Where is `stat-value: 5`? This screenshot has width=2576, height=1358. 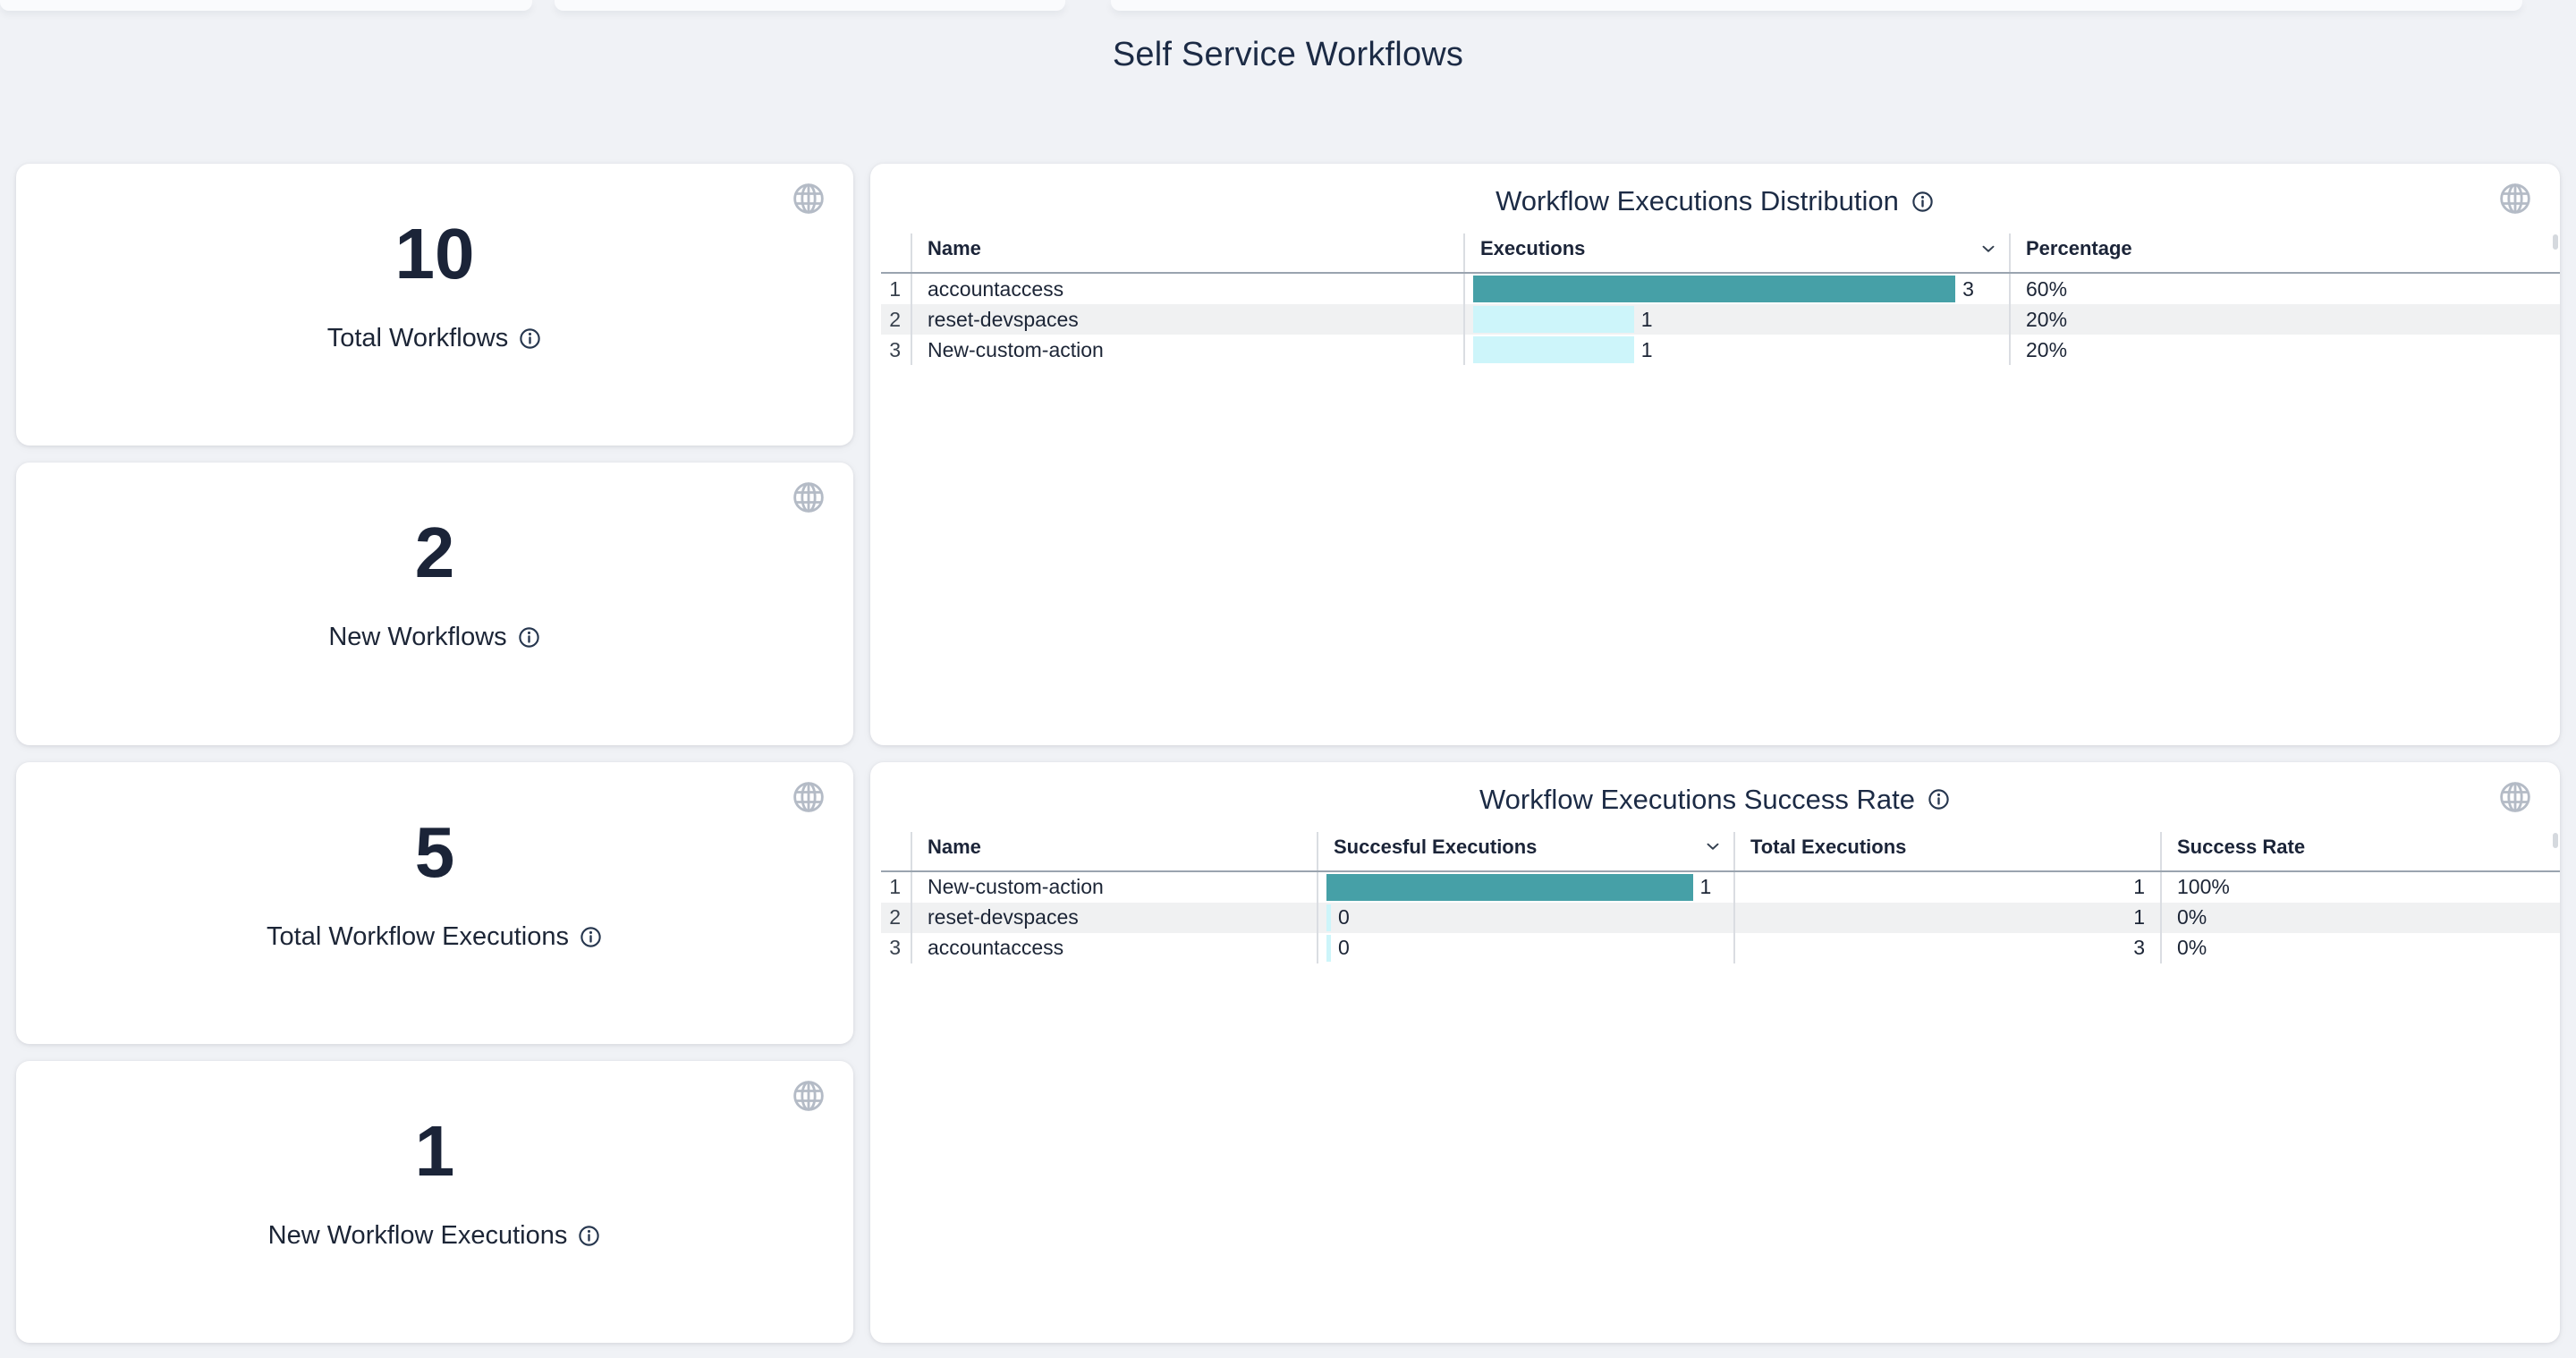
stat-value: 5 is located at coordinates (434, 851).